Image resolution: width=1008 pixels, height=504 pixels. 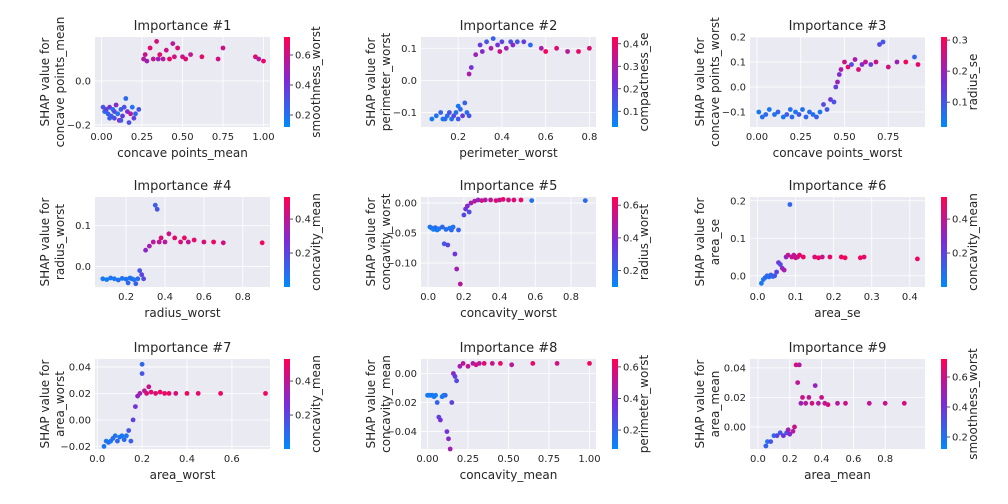 What do you see at coordinates (204, 297) in the screenshot?
I see `x-tick-label: 0.6` at bounding box center [204, 297].